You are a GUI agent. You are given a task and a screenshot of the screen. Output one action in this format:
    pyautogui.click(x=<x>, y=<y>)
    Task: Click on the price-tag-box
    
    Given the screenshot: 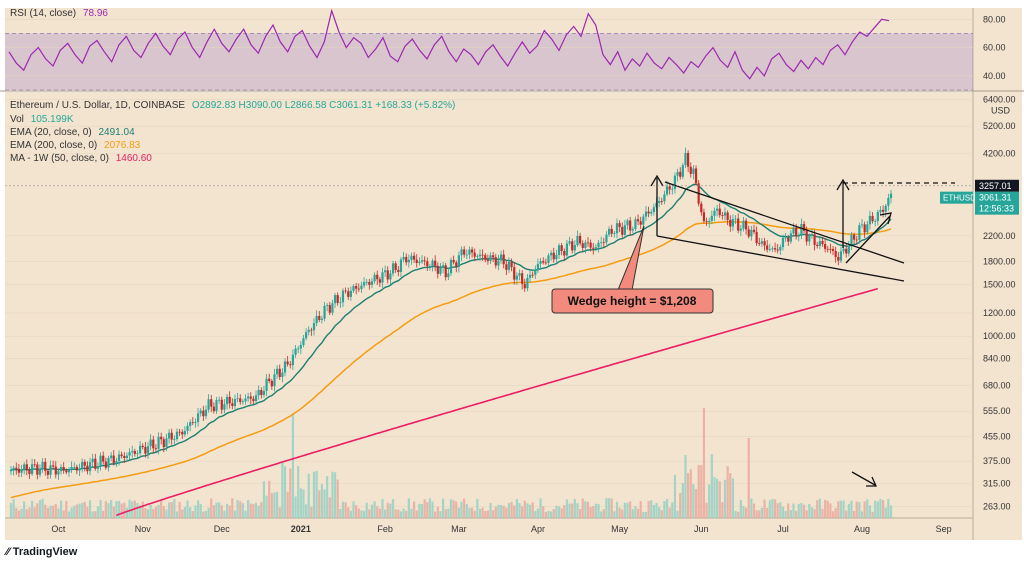 What is the action you would take?
    pyautogui.click(x=997, y=185)
    